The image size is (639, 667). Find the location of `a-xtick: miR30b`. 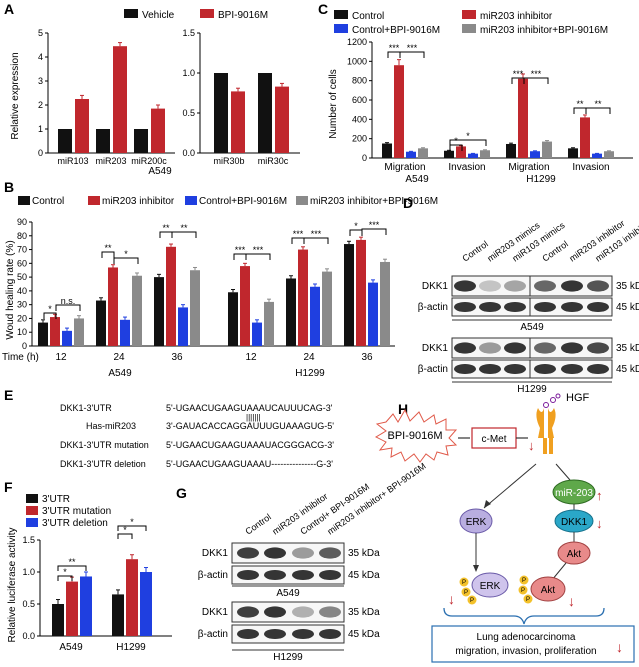

a-xtick: miR30b is located at coordinates (228, 161).